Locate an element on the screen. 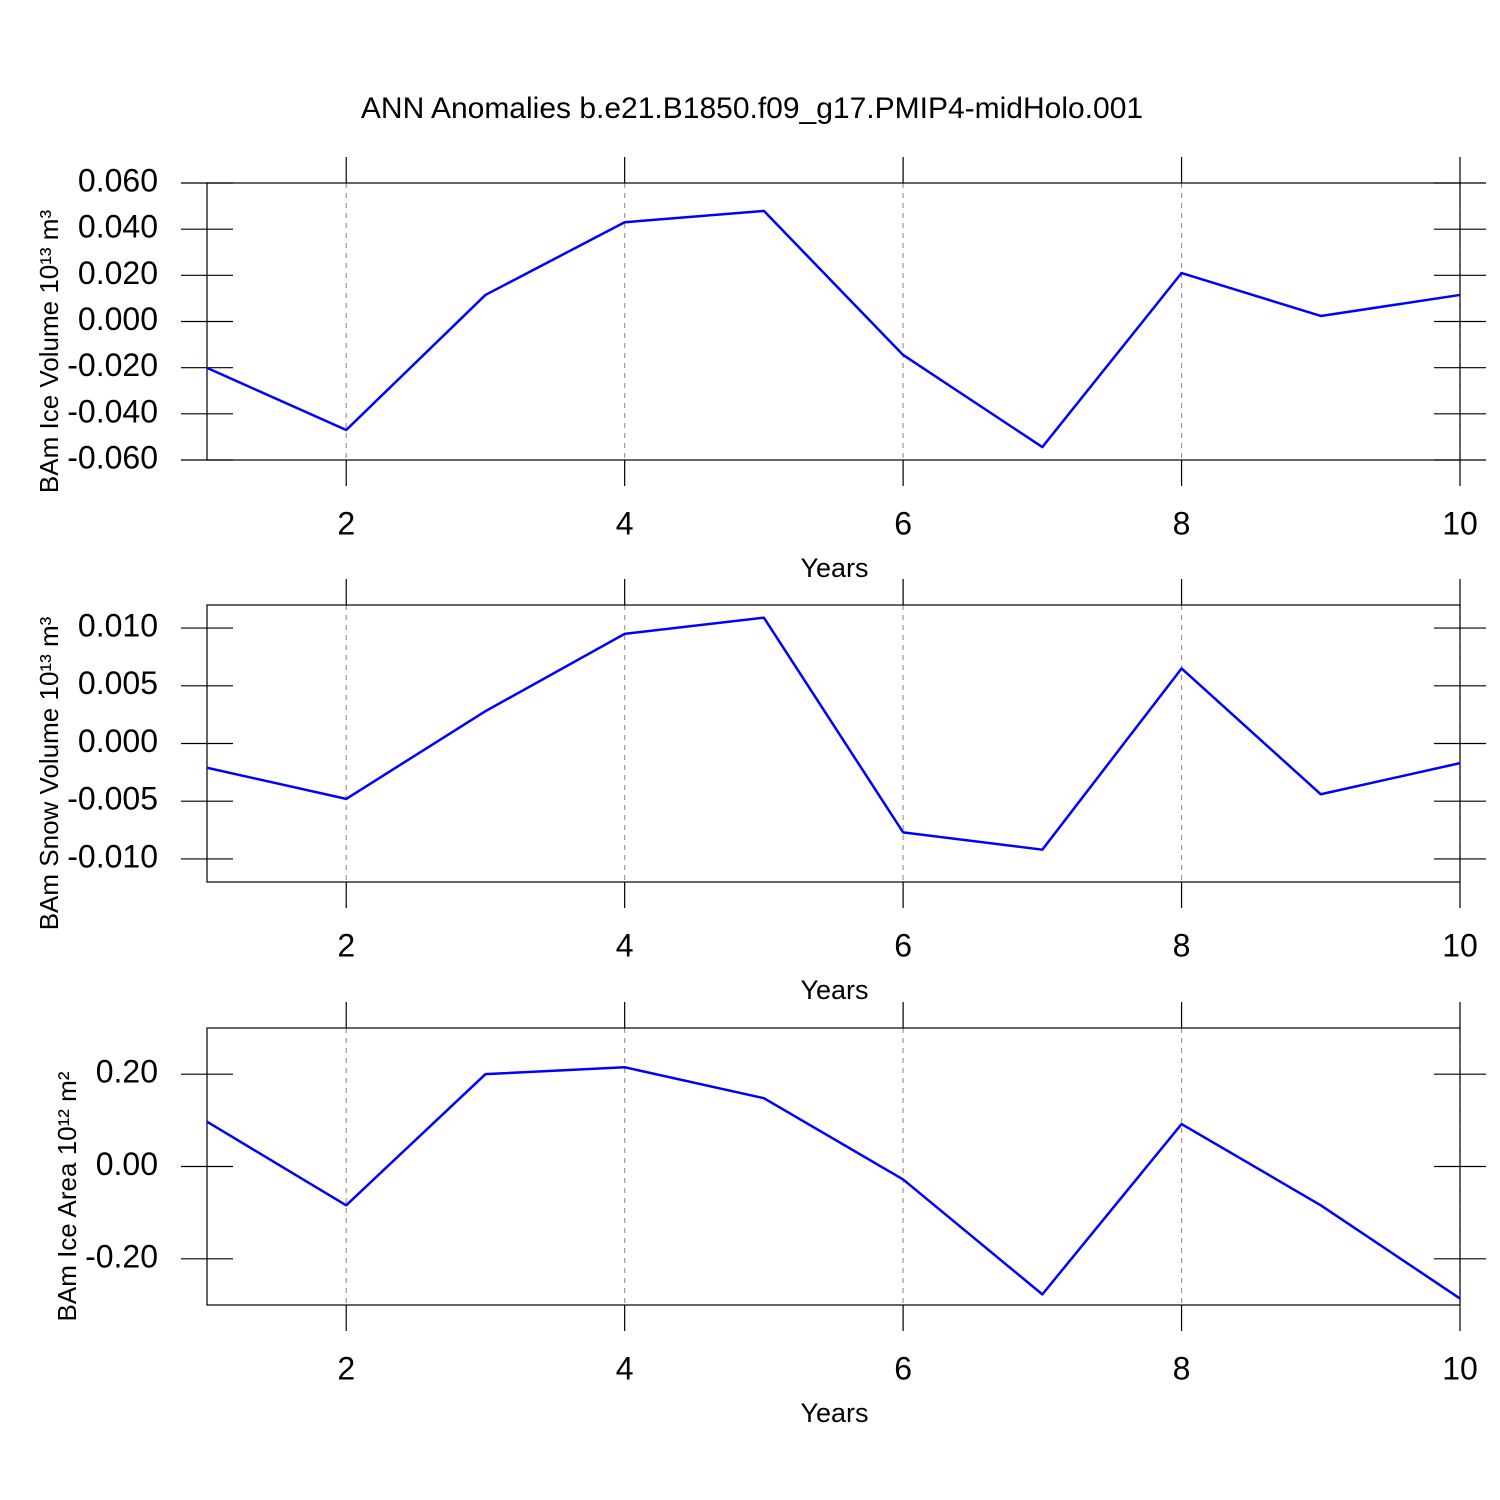  y-tick-label: -0.005 is located at coordinates (112, 799).